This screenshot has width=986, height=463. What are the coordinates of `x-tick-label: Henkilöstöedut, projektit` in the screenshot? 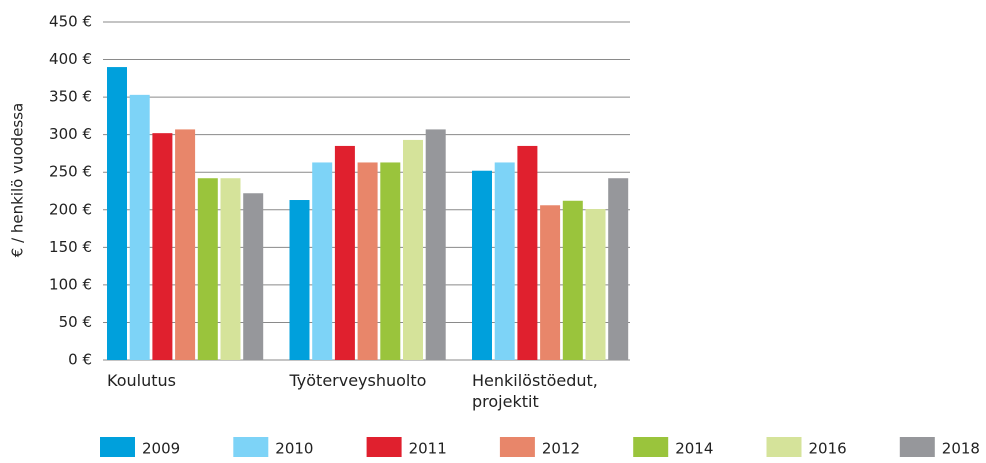 It's located at (535, 391).